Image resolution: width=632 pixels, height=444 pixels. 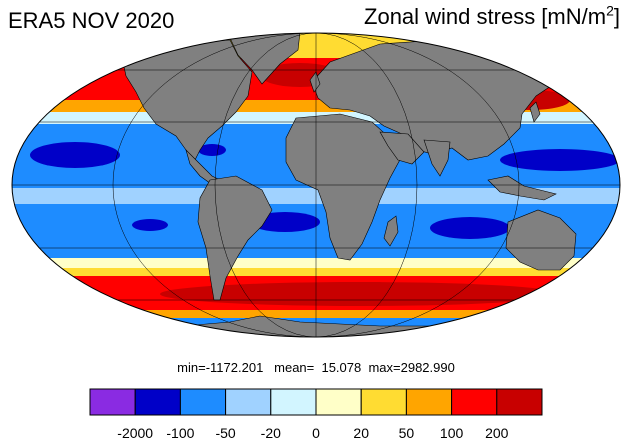 What do you see at coordinates (402, 148) in the screenshot?
I see `land-arabia` at bounding box center [402, 148].